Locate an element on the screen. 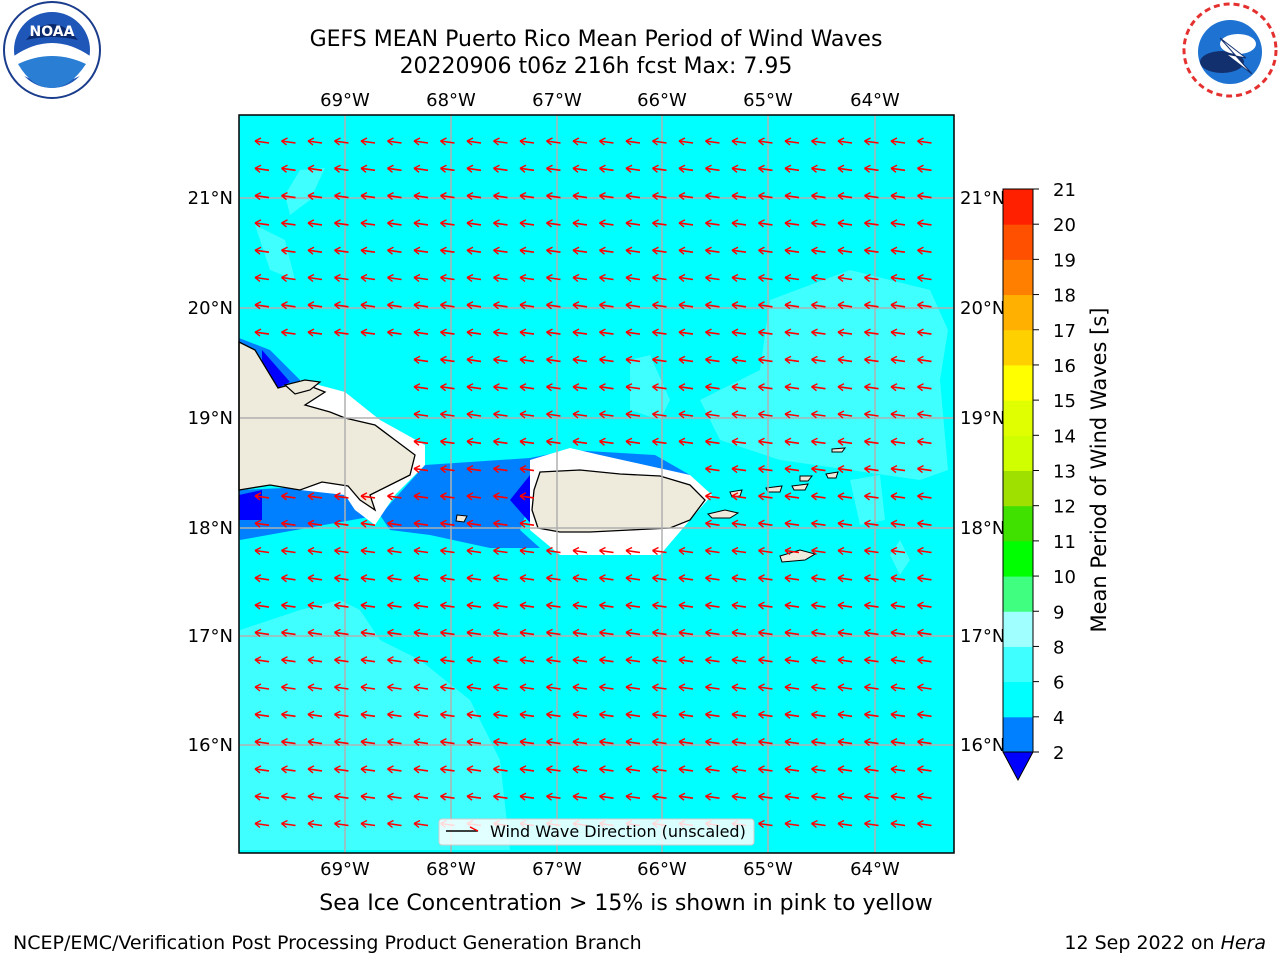 The image size is (1280, 960). colorbar-segment is located at coordinates (1018, 558).